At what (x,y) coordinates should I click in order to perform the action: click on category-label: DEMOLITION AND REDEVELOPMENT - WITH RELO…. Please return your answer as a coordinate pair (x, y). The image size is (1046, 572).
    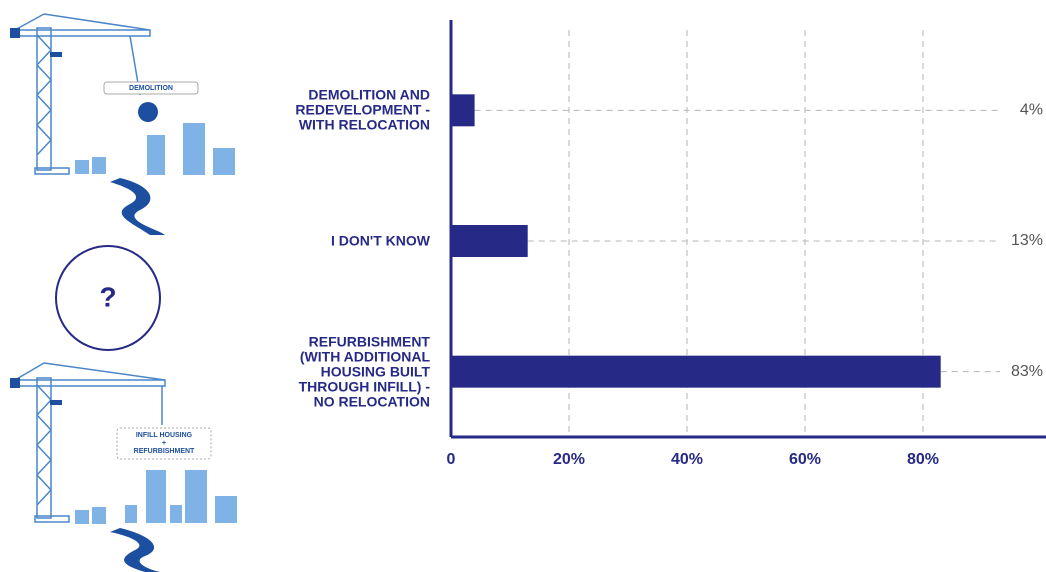
    Looking at the image, I should click on (362, 109).